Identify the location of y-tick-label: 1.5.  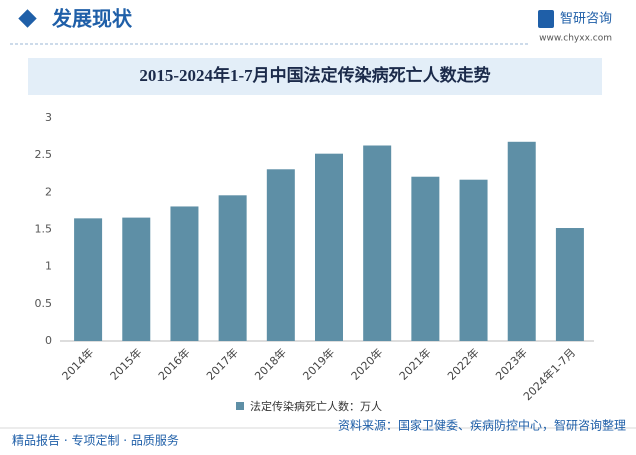
(44, 229).